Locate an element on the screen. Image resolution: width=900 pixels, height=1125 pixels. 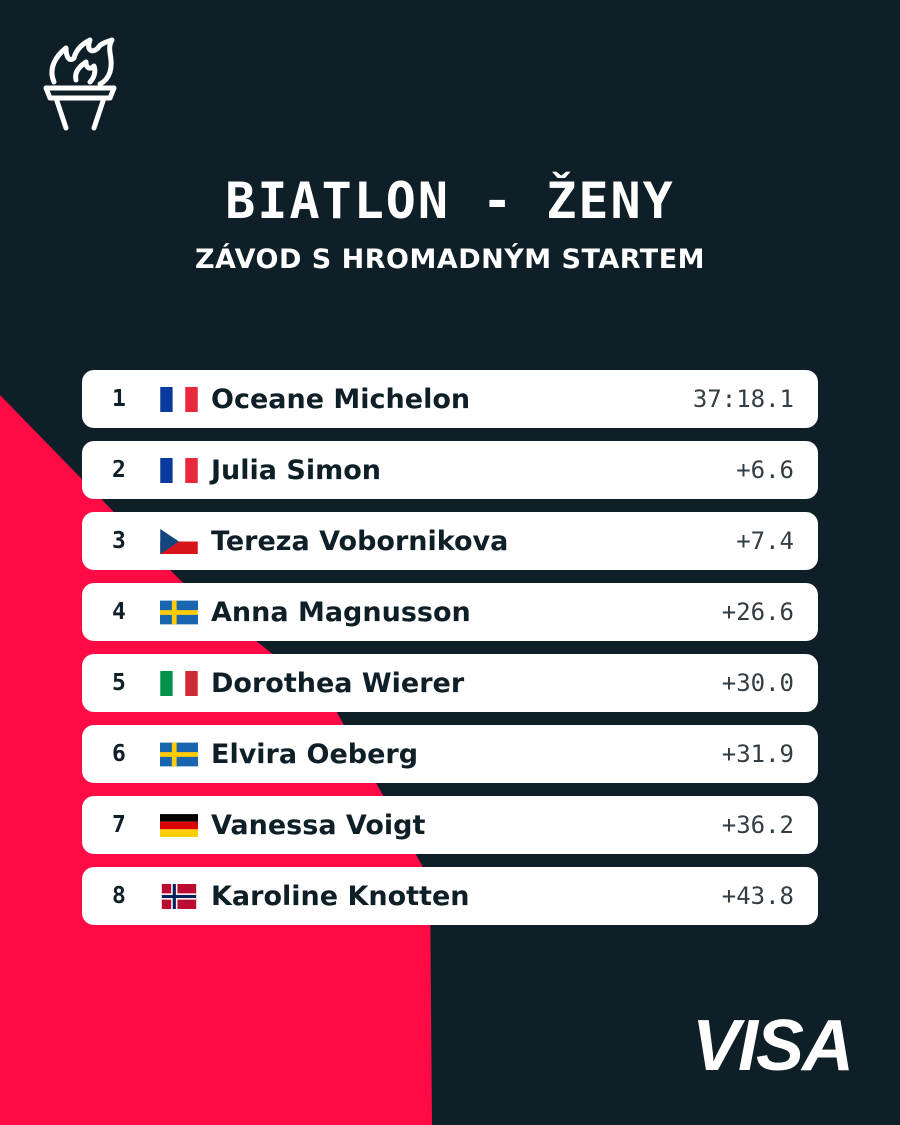
athlete-name: Oceane Michelon is located at coordinates (341, 399).